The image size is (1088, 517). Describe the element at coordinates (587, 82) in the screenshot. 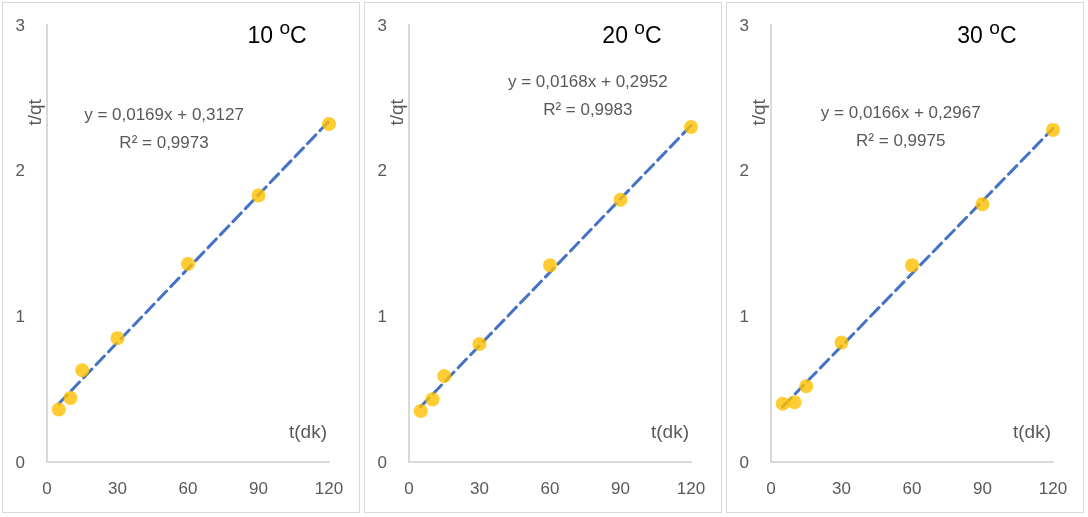

I see `annotation: y = 0,0168x + 0,2952` at that location.